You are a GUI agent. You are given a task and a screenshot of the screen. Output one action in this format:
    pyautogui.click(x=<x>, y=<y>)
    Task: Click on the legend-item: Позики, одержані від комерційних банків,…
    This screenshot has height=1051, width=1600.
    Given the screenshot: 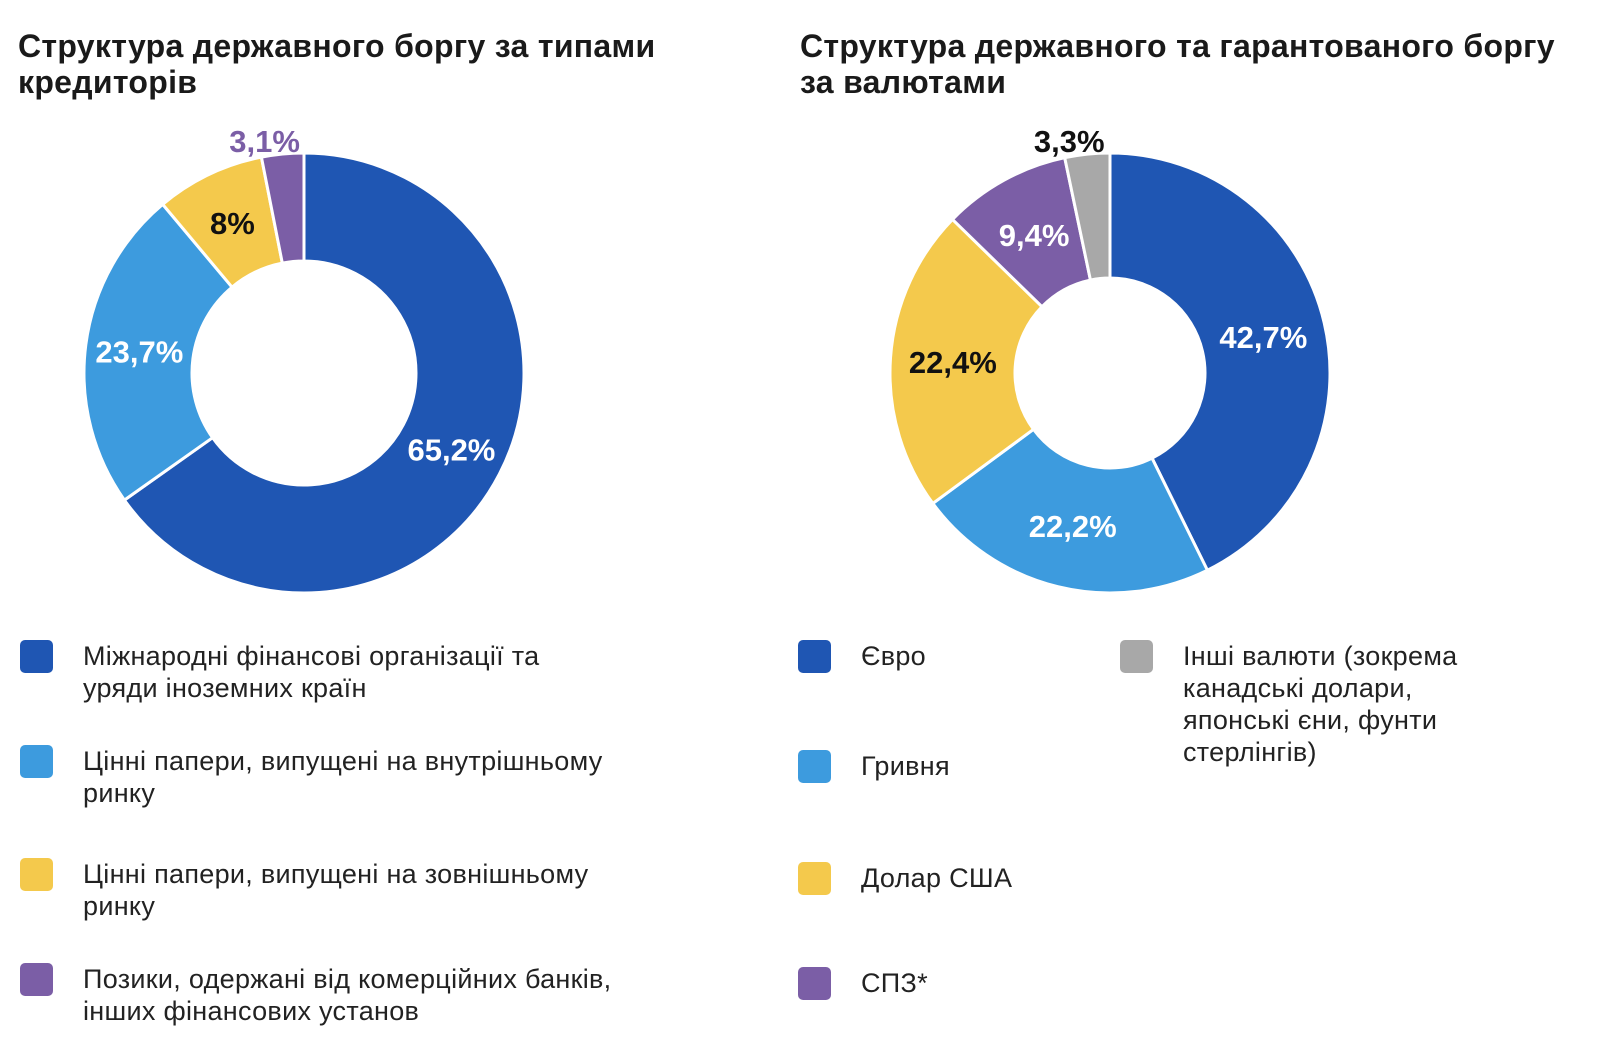 What is the action you would take?
    pyautogui.click(x=316, y=995)
    